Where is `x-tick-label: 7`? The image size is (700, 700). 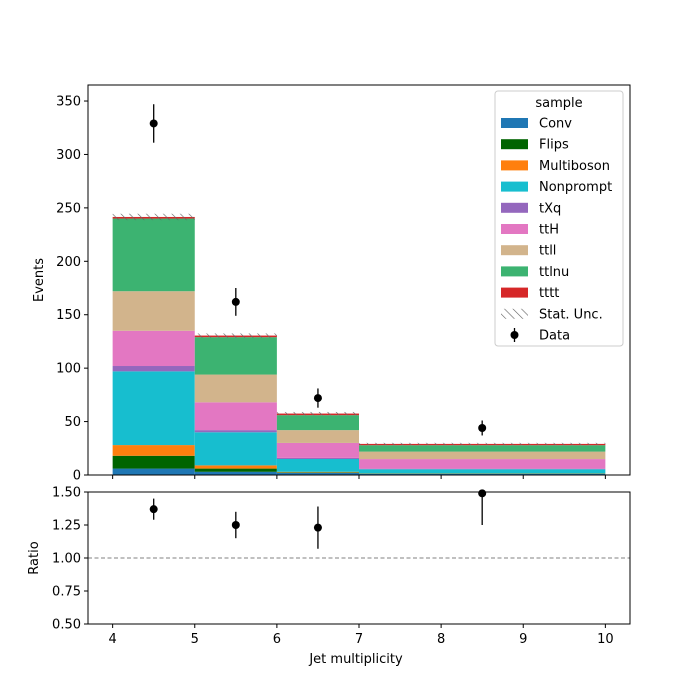
x-tick-label: 7 is located at coordinates (359, 639).